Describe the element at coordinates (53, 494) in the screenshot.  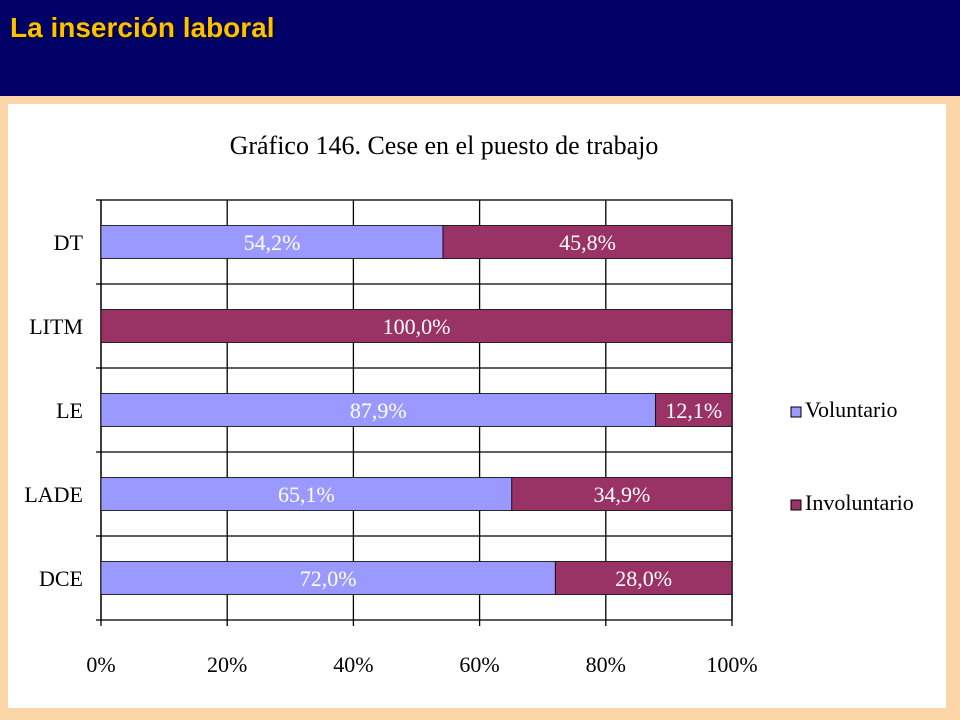
I see `category-label: LADE` at that location.